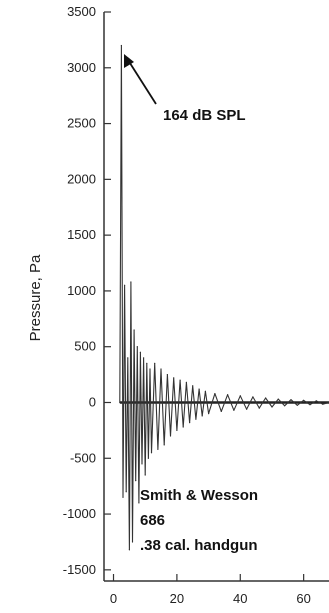 The image size is (329, 613). I want to click on x-ticks: 0 20 40 60, so click(210, 590).